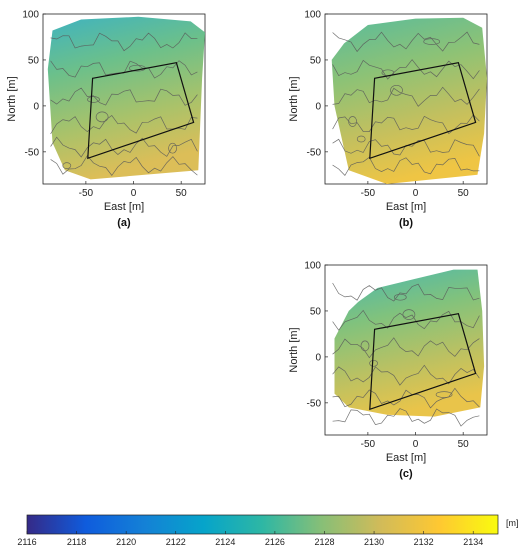 The image size is (525, 550). Describe the element at coordinates (374, 542) in the screenshot. I see `colorbar-tick-label: 2130` at that location.